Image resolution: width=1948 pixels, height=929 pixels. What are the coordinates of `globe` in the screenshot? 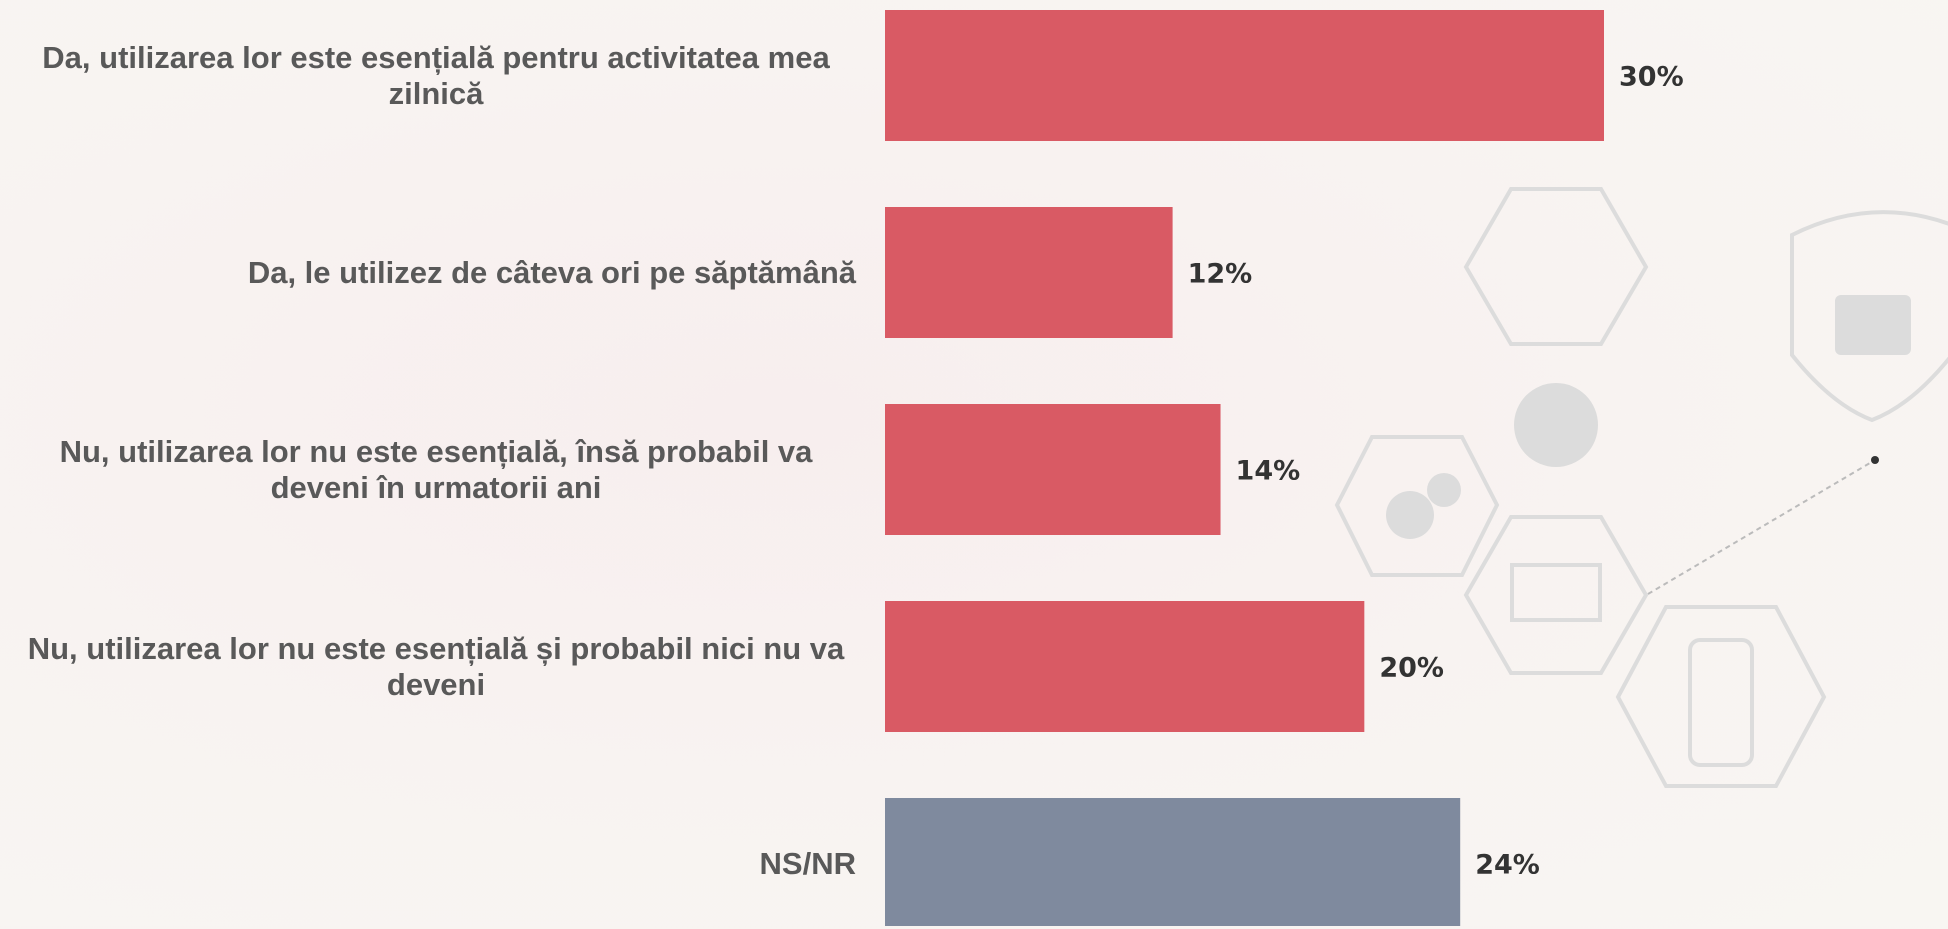 It's located at (1556, 425).